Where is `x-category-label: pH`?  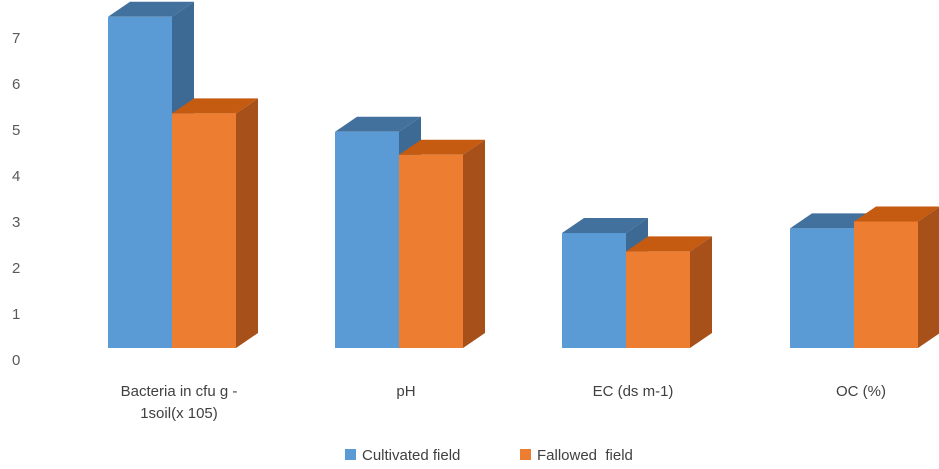
x-category-label: pH is located at coordinates (405, 391).